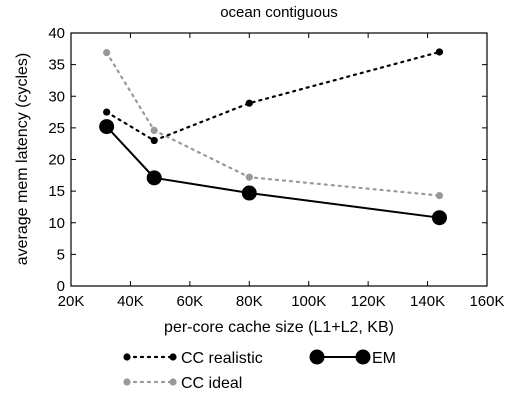  Describe the element at coordinates (279, 327) in the screenshot. I see `x-axis-label: per-core cache size (L1+L2, KB)` at that location.